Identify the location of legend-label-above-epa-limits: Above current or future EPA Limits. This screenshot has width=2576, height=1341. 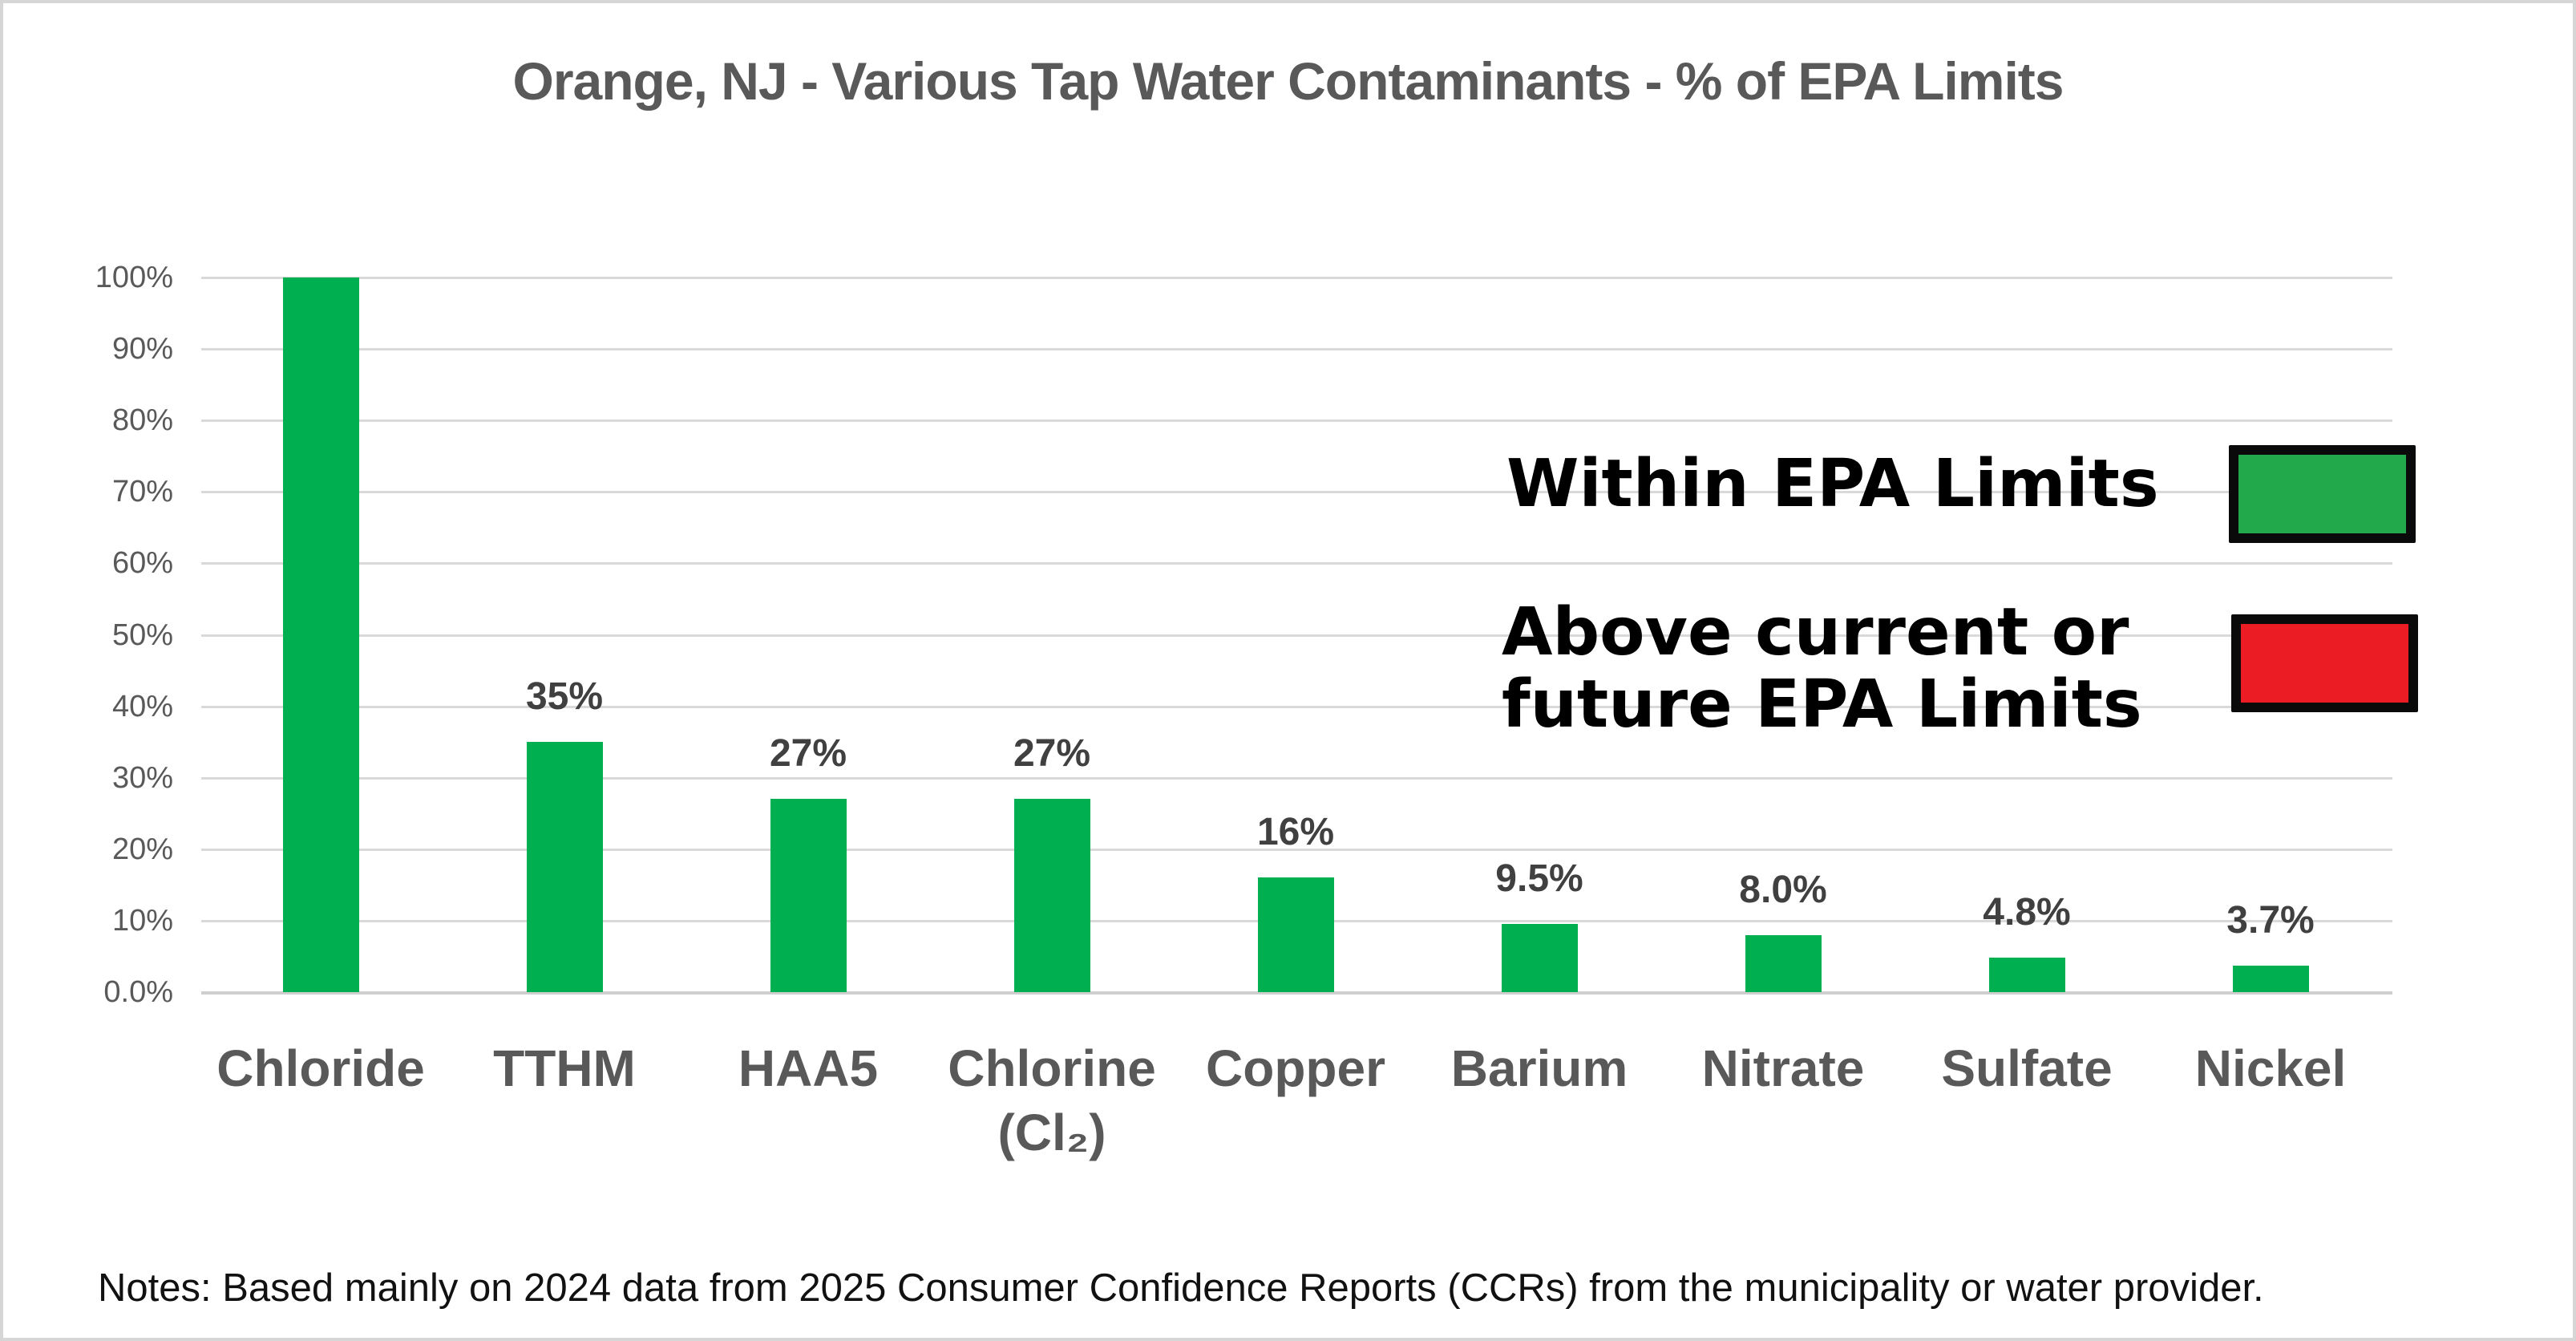
(1822, 668).